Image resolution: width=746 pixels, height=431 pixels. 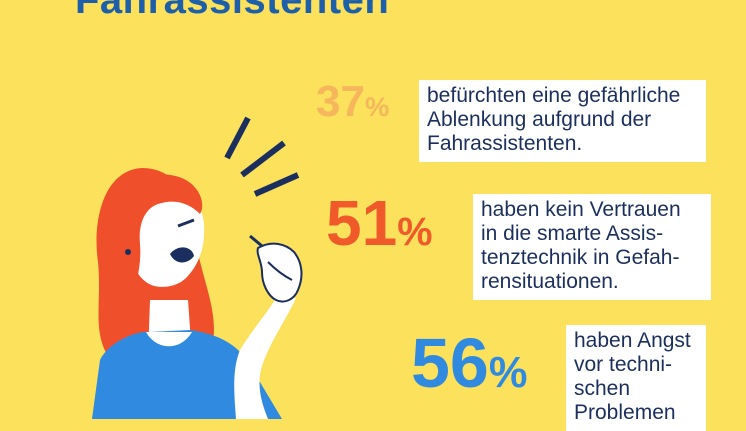 What do you see at coordinates (232, 11) in the screenshot?
I see `page-title: Fahrassistenten` at bounding box center [232, 11].